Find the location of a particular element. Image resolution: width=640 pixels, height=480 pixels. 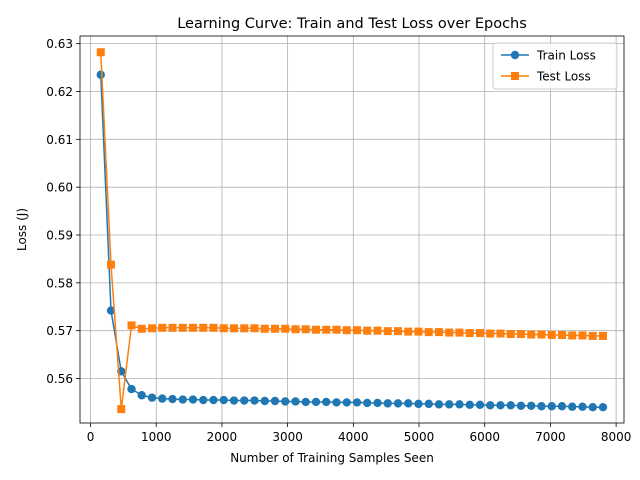

y-tick-label: 0.61 is located at coordinates (59, 140).